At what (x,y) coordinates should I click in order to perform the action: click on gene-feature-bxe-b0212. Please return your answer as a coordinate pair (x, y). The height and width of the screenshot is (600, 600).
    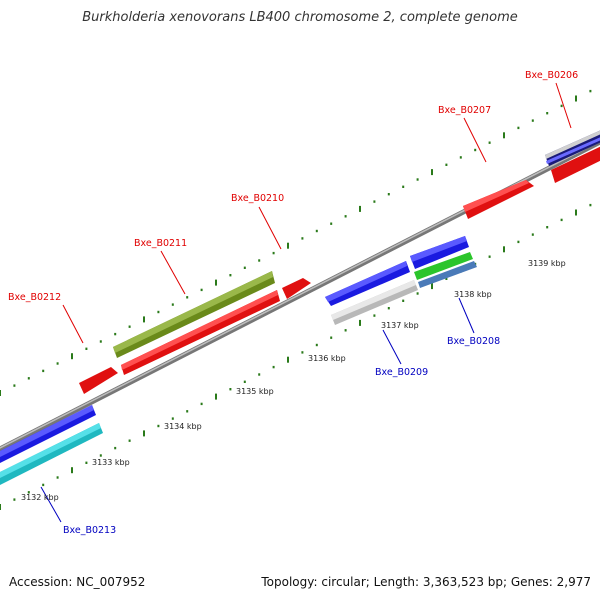
    Looking at the image, I should click on (98, 380).